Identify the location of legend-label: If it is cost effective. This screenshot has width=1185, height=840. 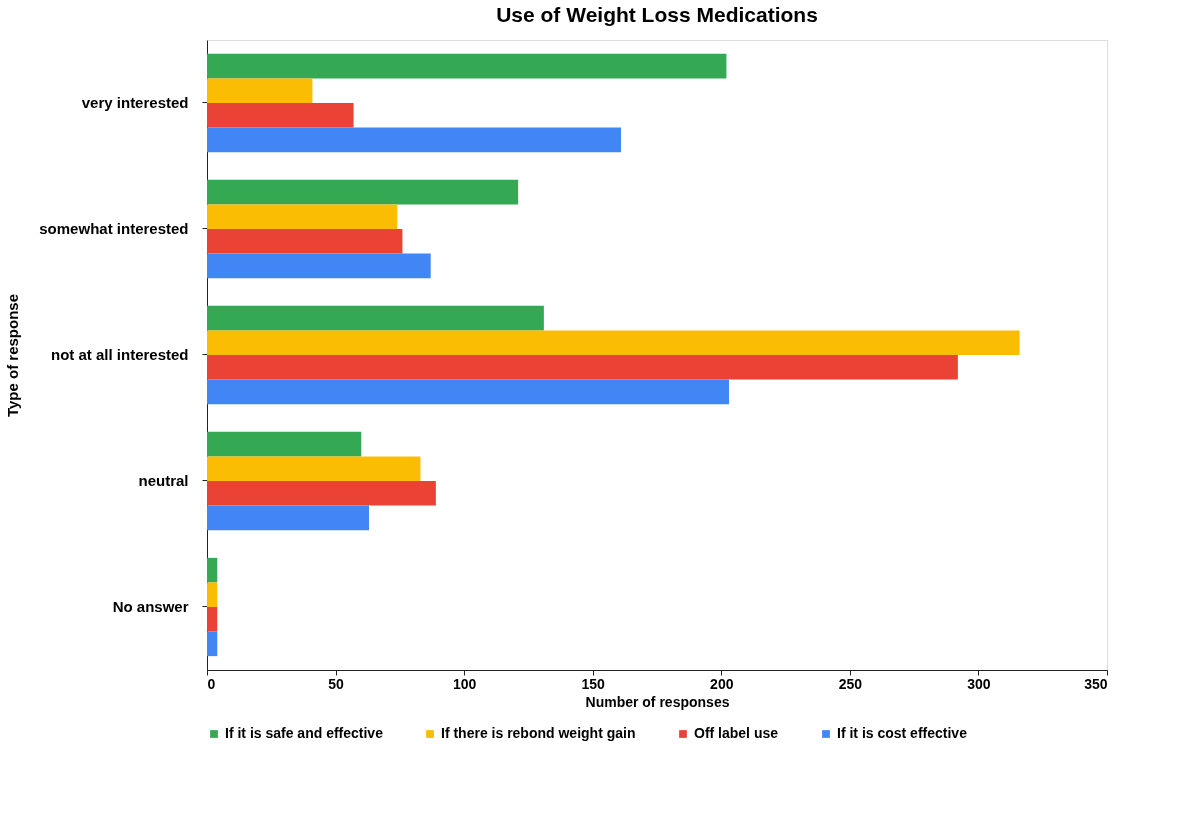
(902, 733).